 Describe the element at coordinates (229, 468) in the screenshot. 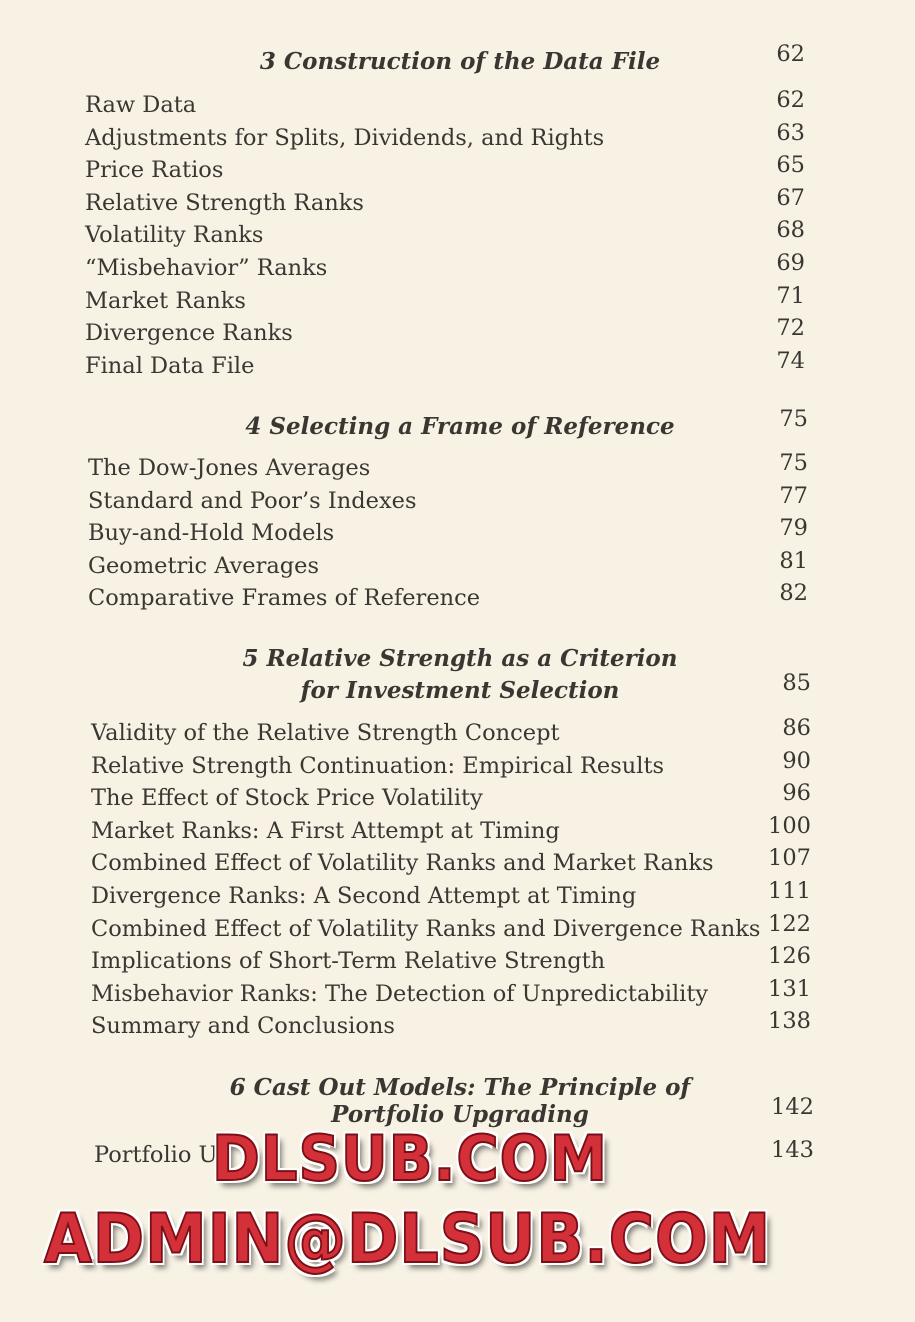

I see `toc-entry-title: The Dow-Jones Averages` at that location.